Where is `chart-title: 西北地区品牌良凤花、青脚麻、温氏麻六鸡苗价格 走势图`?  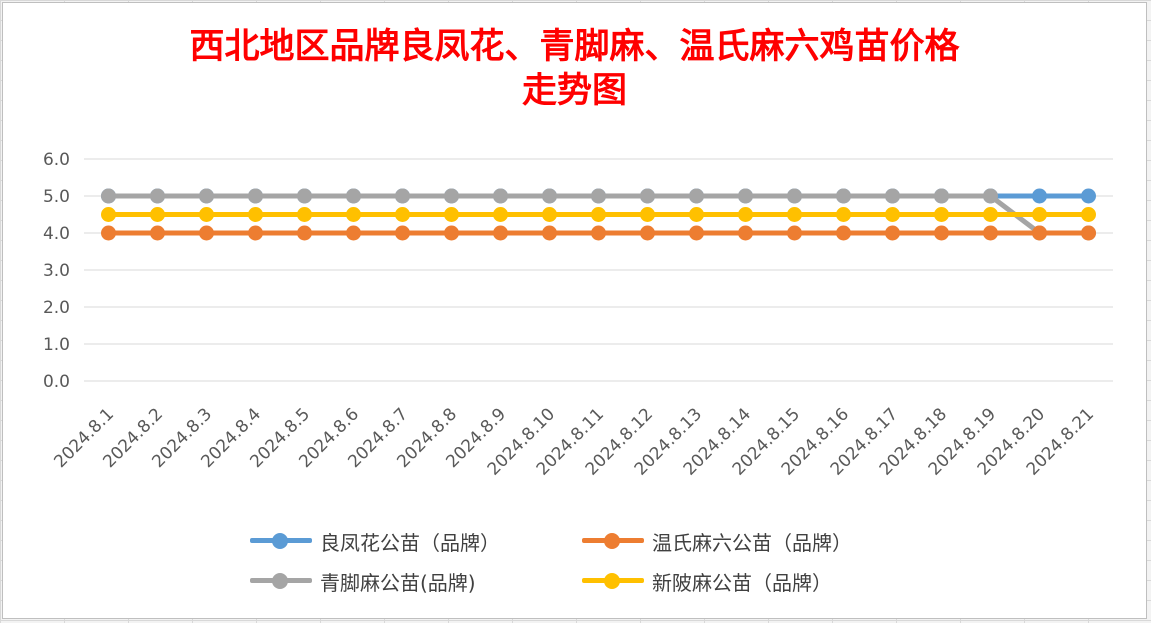 chart-title: 西北地区品牌良凤花、青脚麻、温氏麻六鸡苗价格 走势图 is located at coordinates (574, 69).